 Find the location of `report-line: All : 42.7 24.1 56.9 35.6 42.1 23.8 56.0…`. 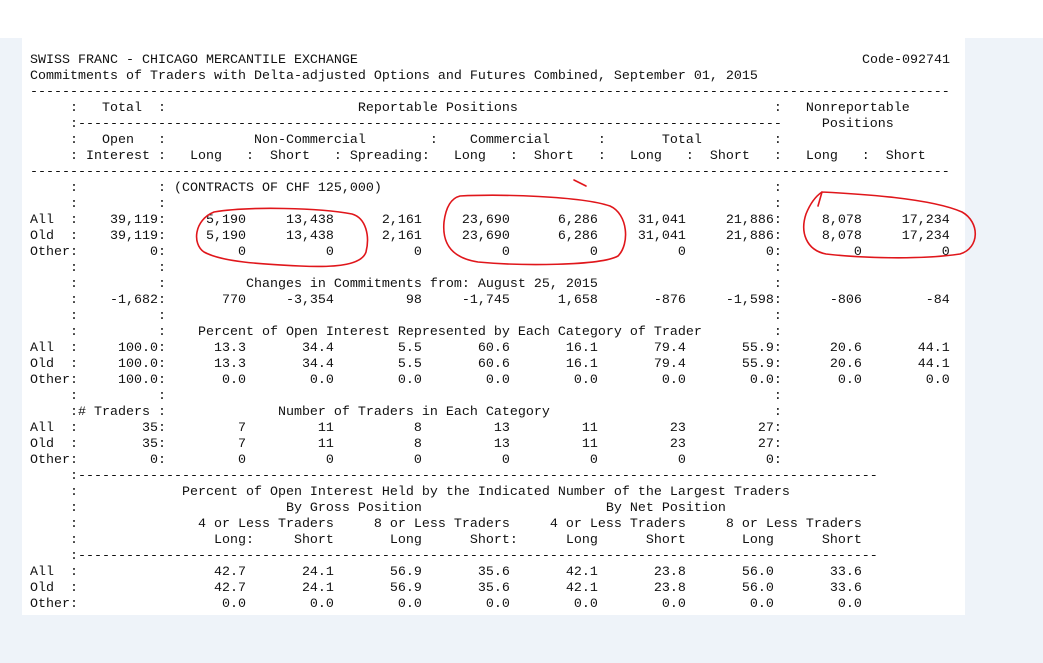

report-line: All : 42.7 24.1 56.9 35.6 42.1 23.8 56.0… is located at coordinates (446, 572).